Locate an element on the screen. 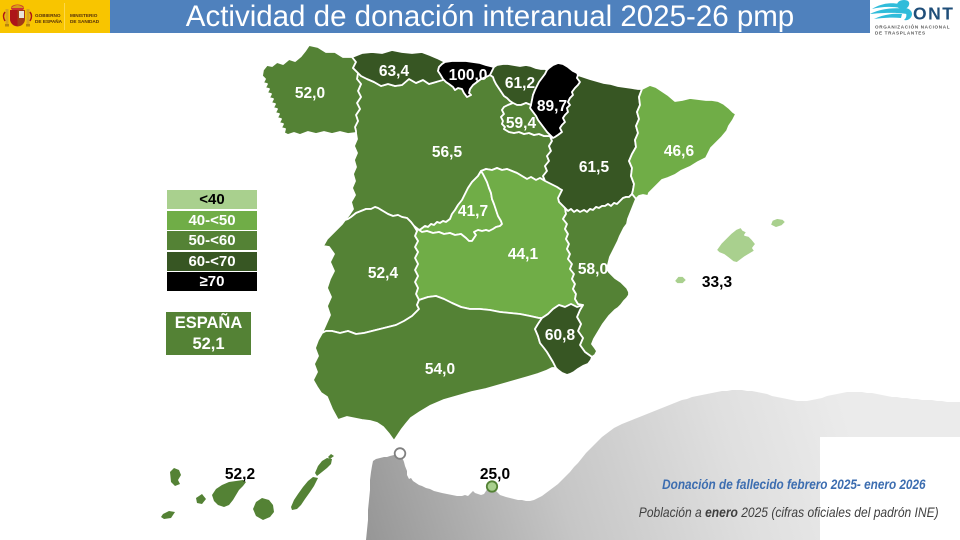  svg-text: 89,7 is located at coordinates (552, 106).